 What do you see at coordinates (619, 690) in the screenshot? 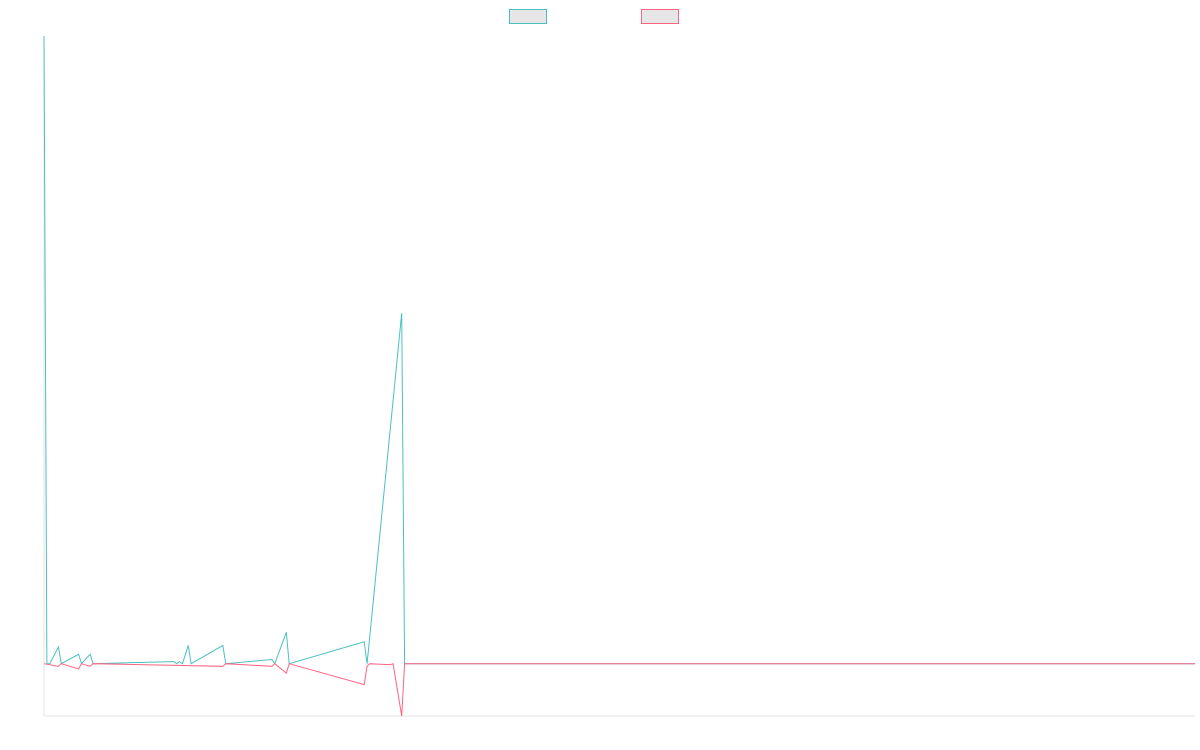
I see `series-2-line` at bounding box center [619, 690].